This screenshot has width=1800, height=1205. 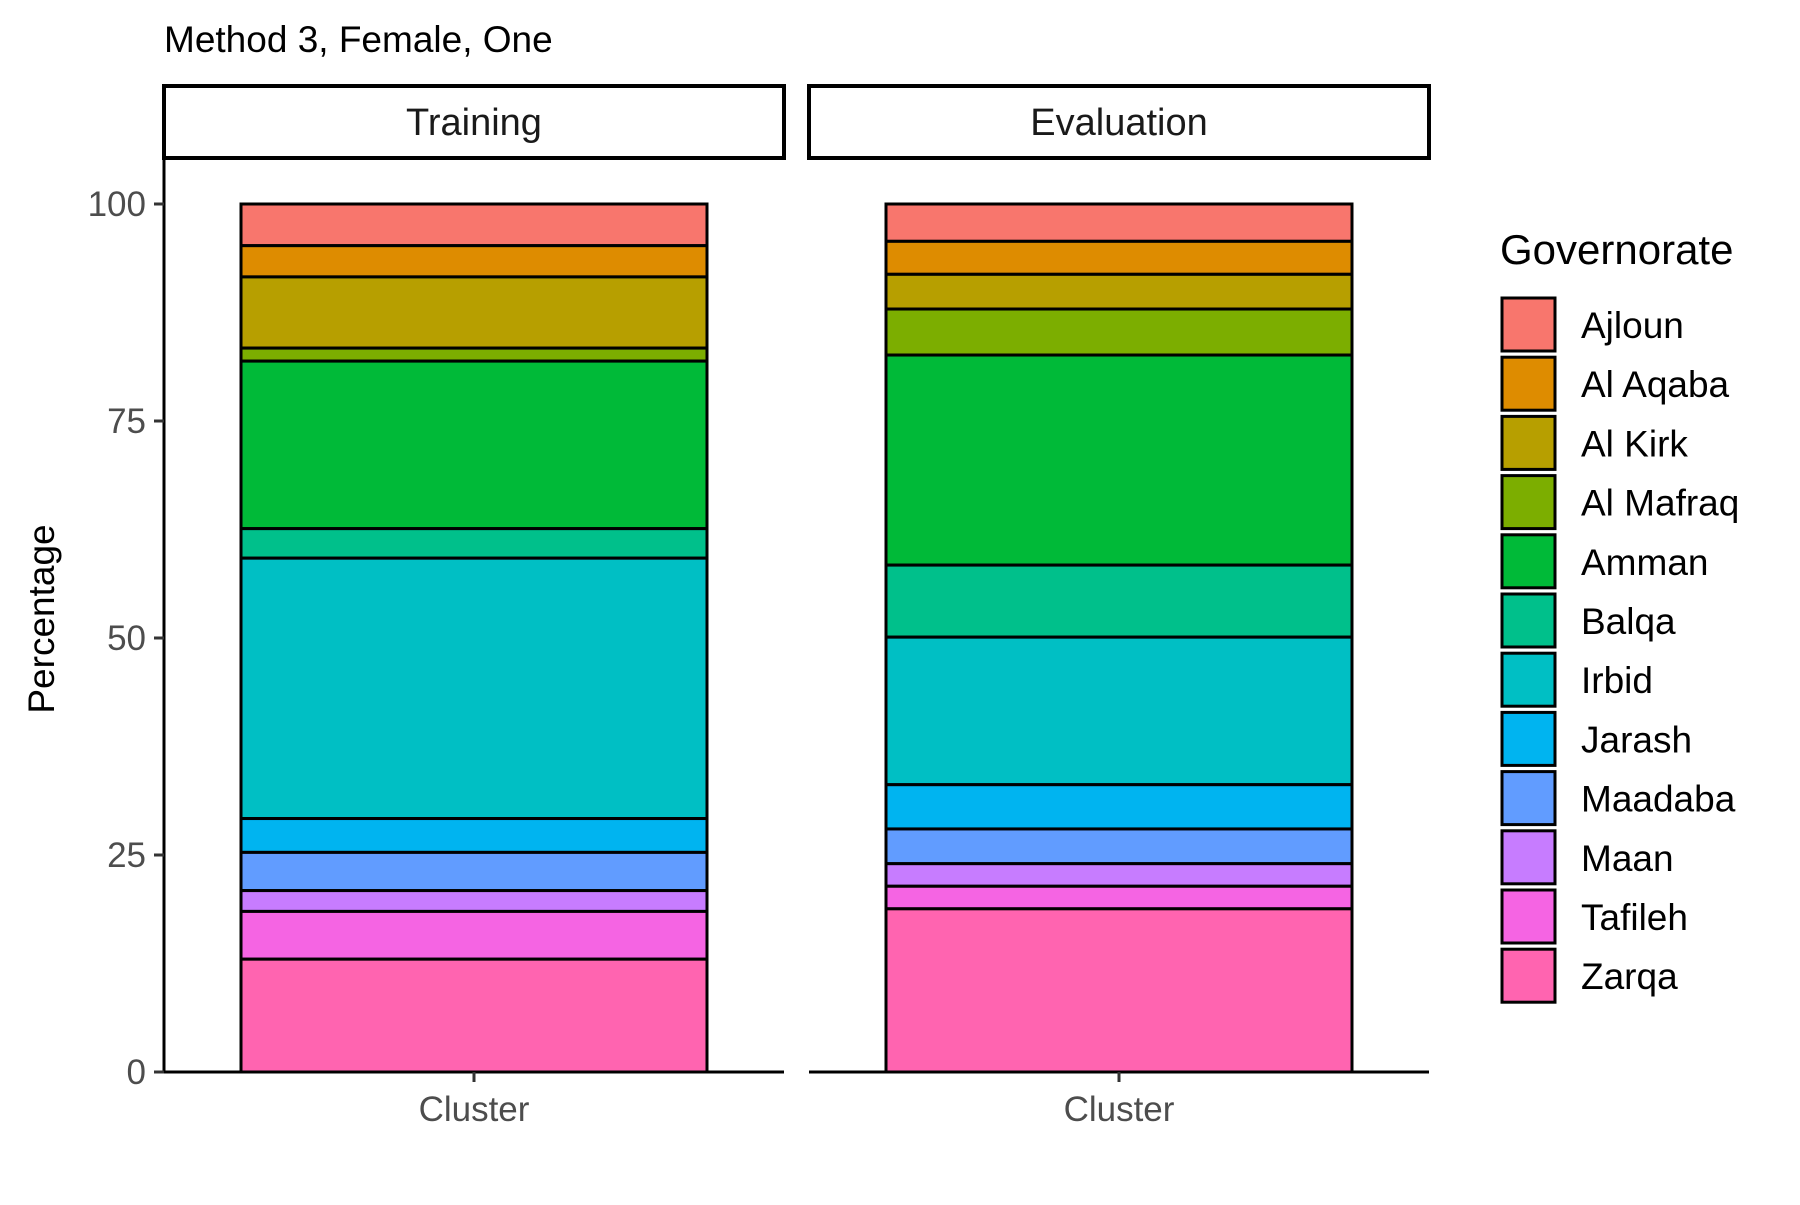 What do you see at coordinates (1617, 680) in the screenshot?
I see `legend-label: Irbid` at bounding box center [1617, 680].